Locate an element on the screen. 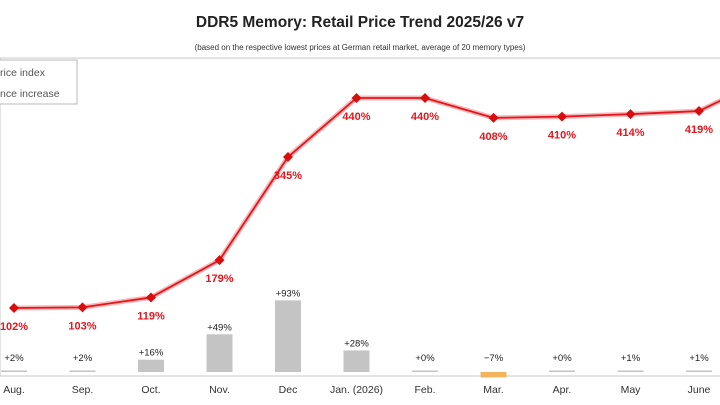  legend-label-0: rice index is located at coordinates (23, 73).